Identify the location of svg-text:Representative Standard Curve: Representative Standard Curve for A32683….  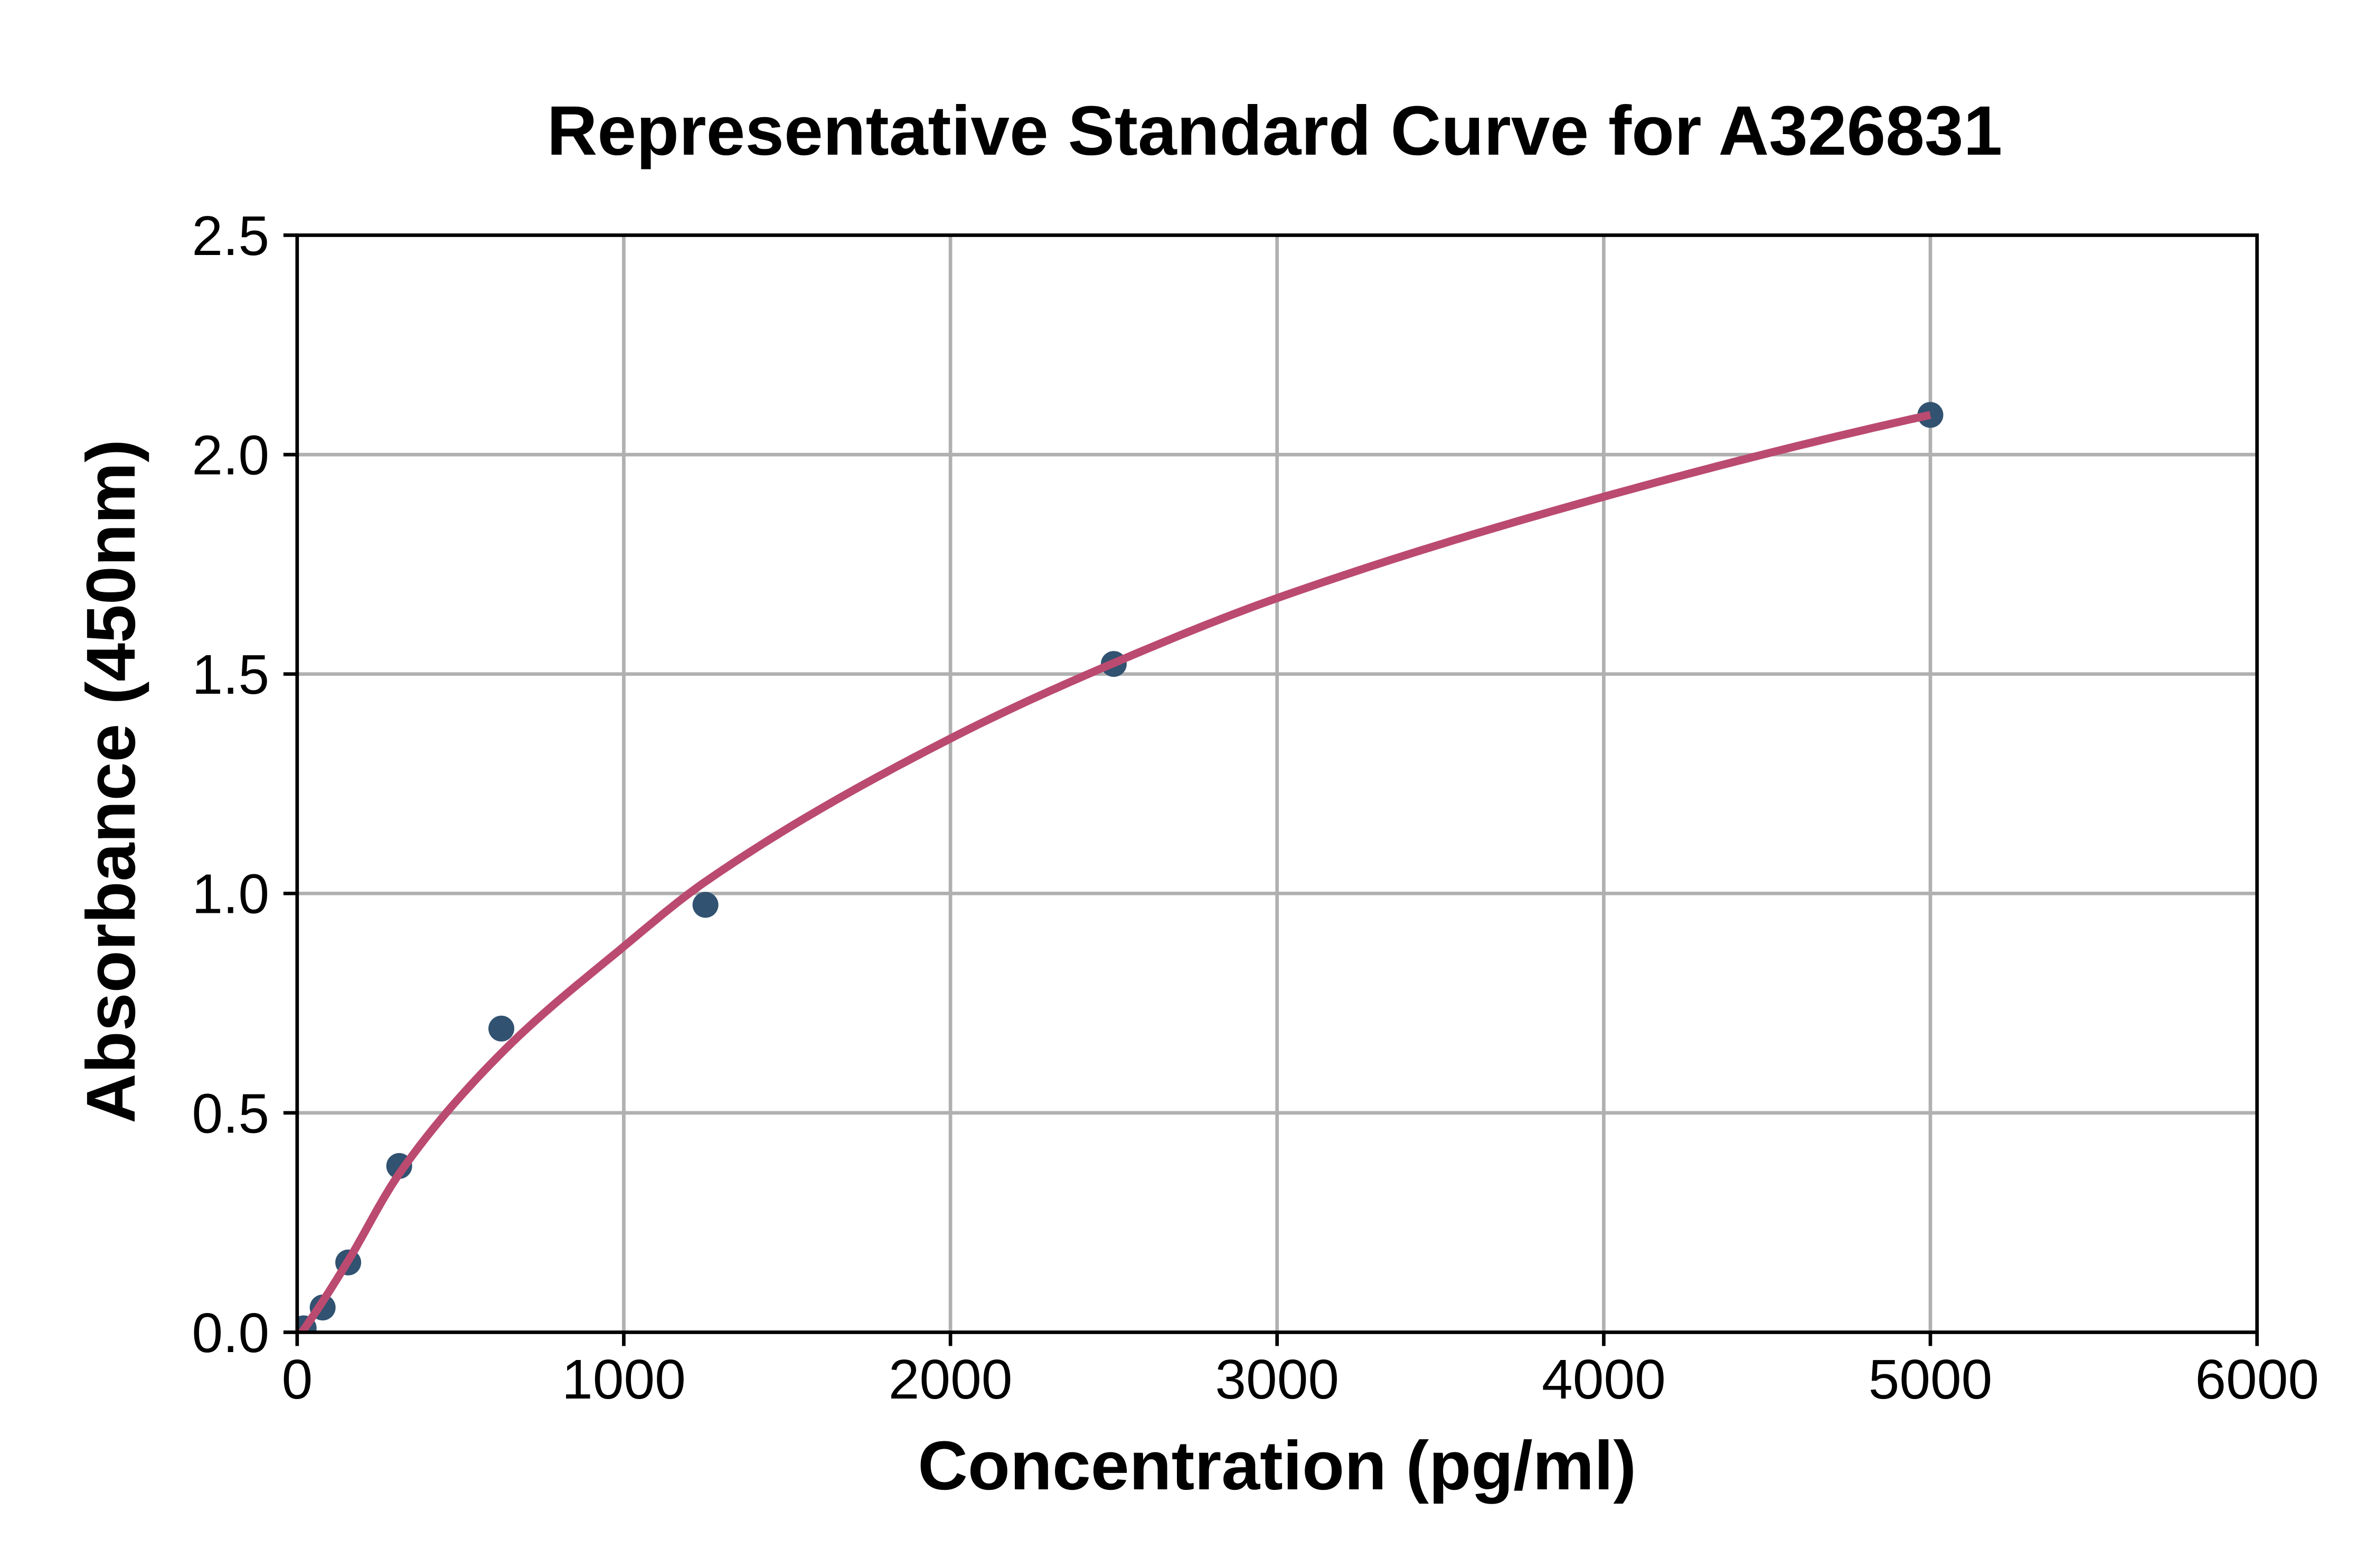
(1275, 131).